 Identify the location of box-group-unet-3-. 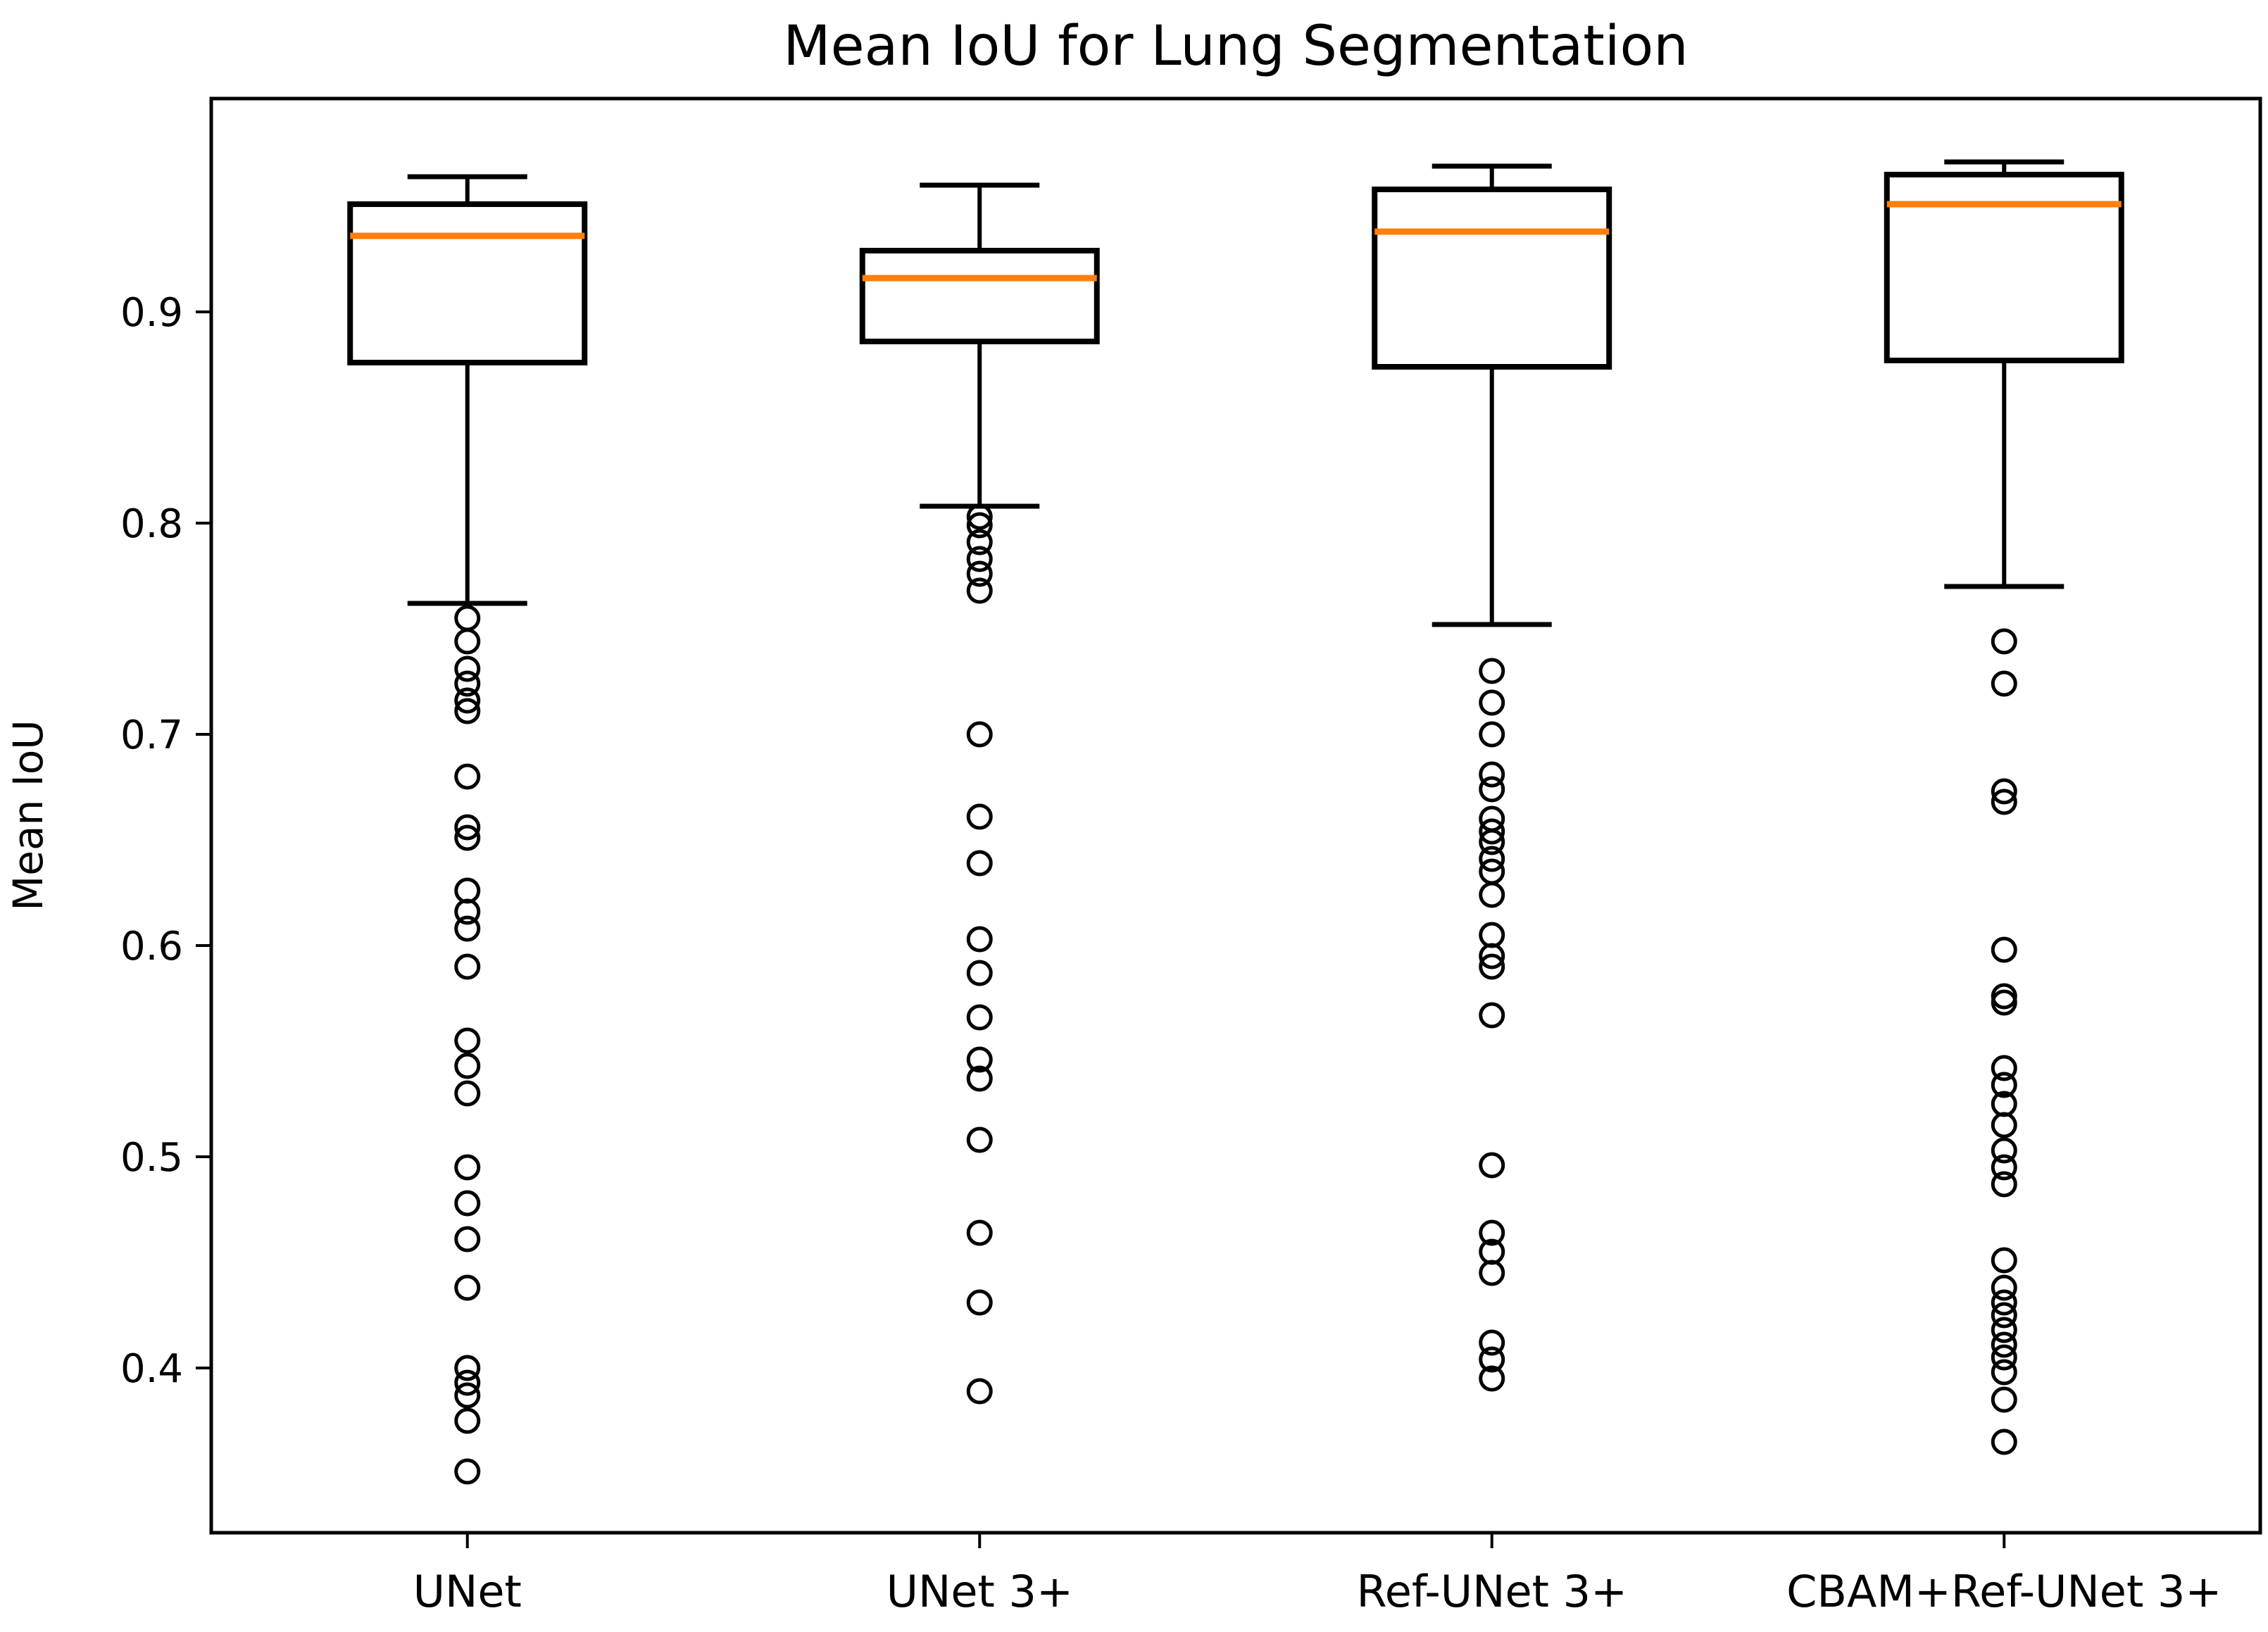
(979, 794).